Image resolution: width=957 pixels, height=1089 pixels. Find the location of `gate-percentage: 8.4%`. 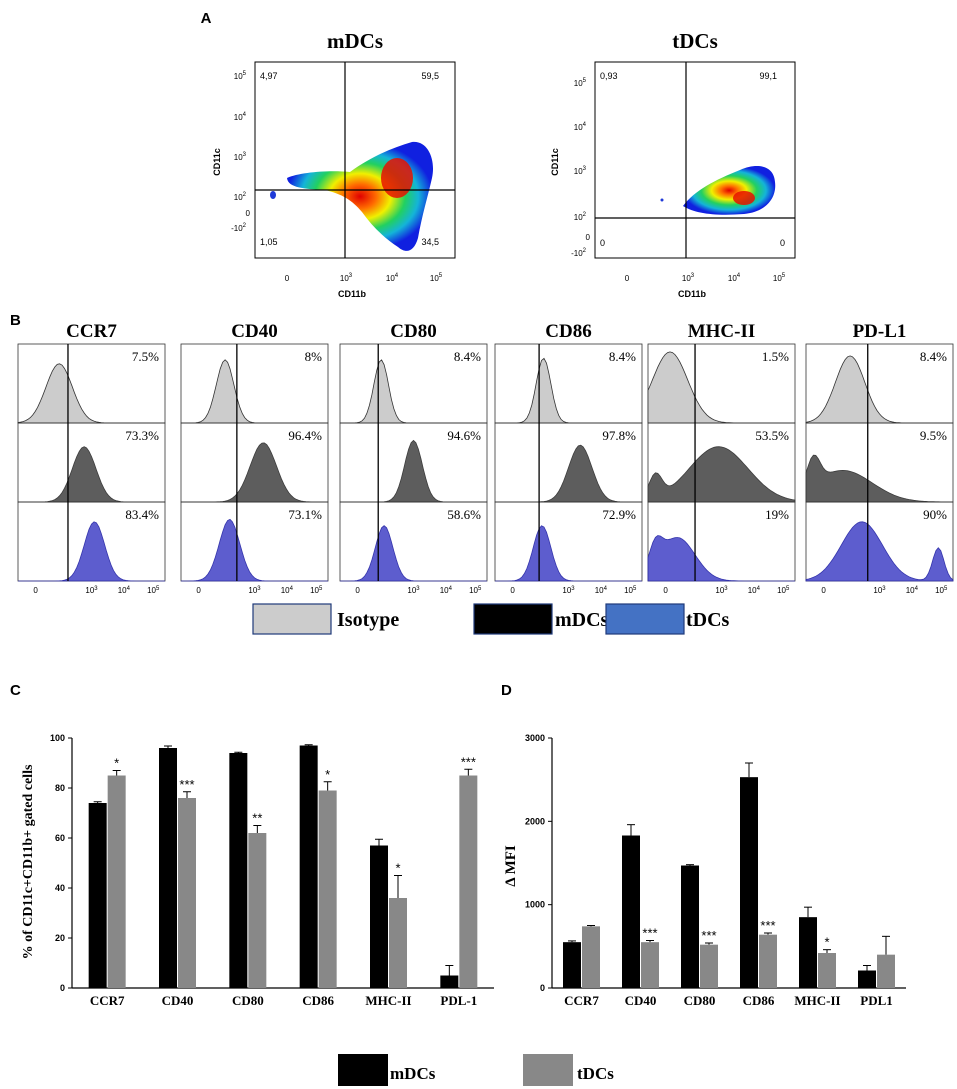

gate-percentage: 8.4% is located at coordinates (467, 356).